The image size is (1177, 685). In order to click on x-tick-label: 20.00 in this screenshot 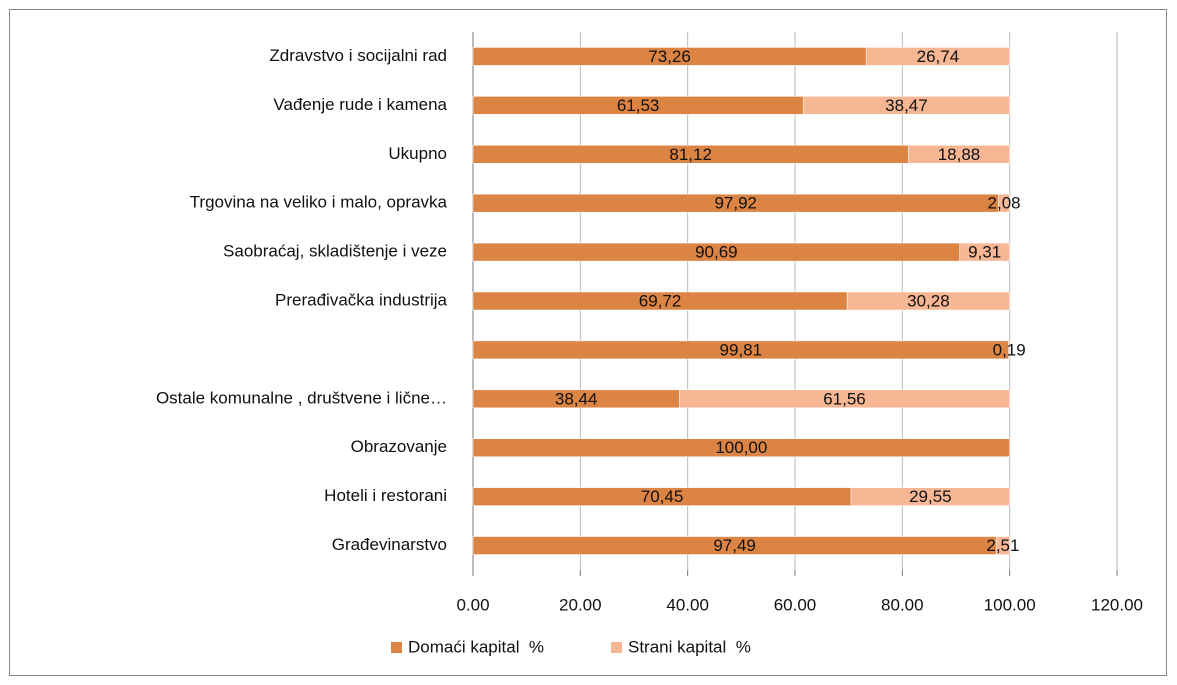, I will do `click(580, 604)`.